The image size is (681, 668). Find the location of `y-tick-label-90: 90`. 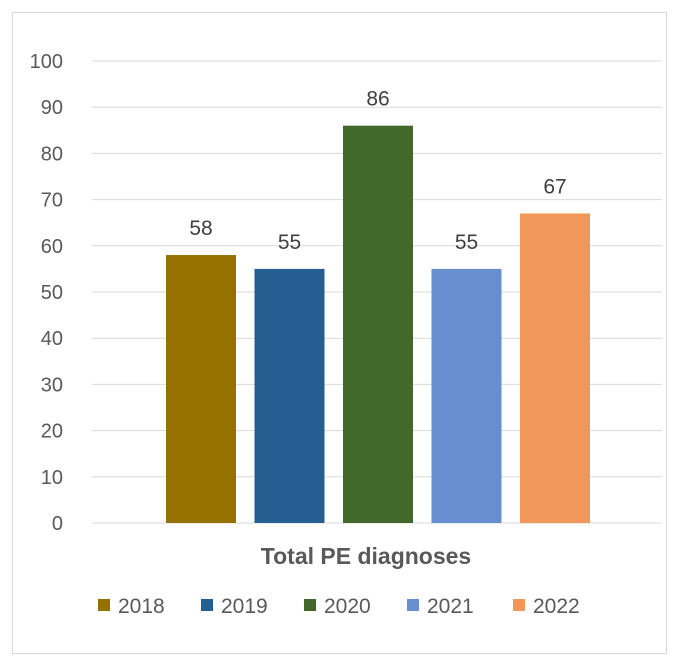

y-tick-label-90: 90 is located at coordinates (52, 108).